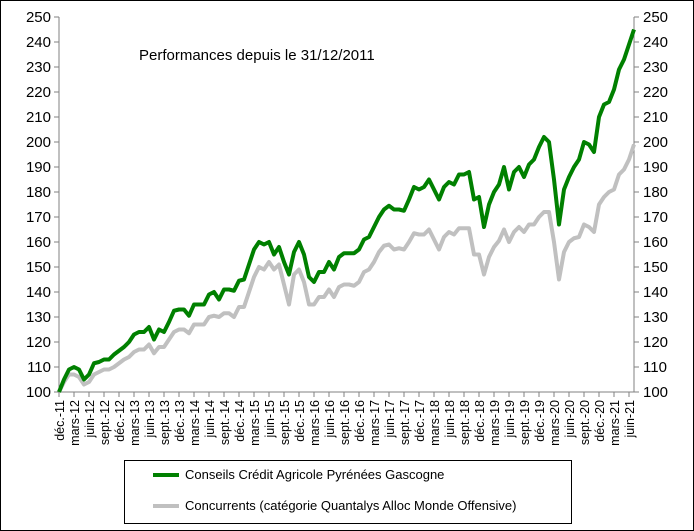  What do you see at coordinates (210, 419) in the screenshot?
I see `x-tick-label: juin-14` at bounding box center [210, 419].